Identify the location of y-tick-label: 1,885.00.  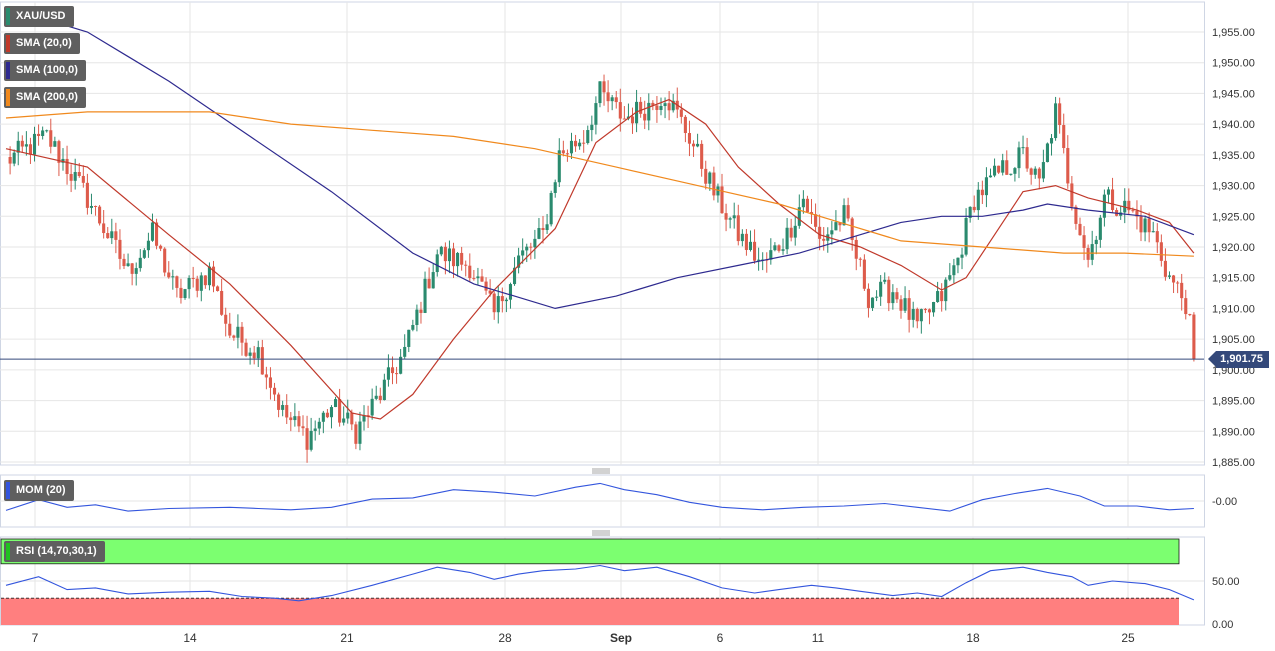
(1233, 463).